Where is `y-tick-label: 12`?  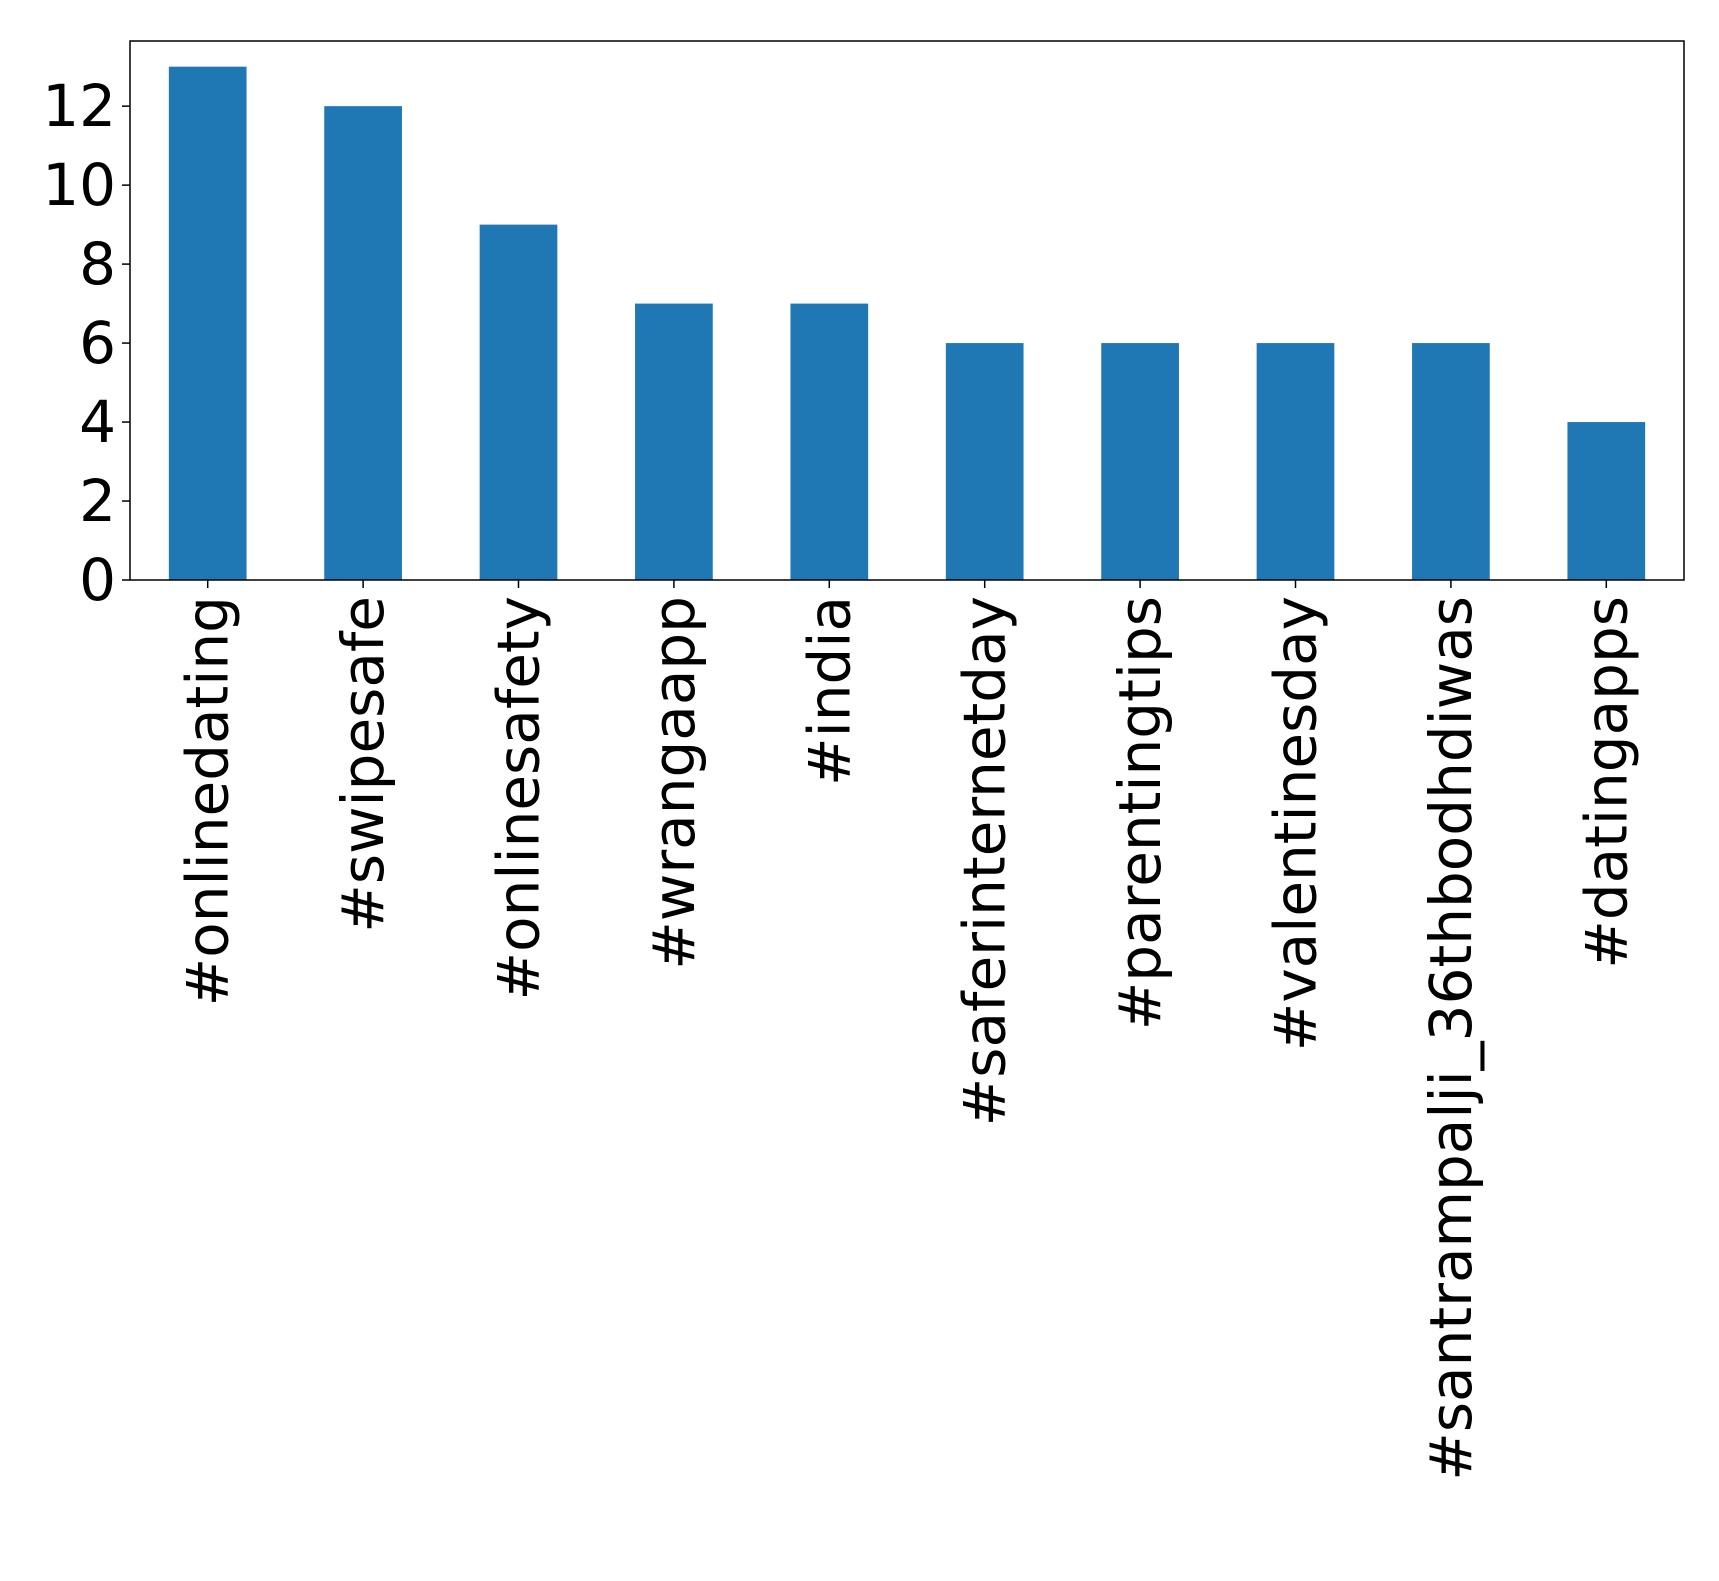 y-tick-label: 12 is located at coordinates (79, 106).